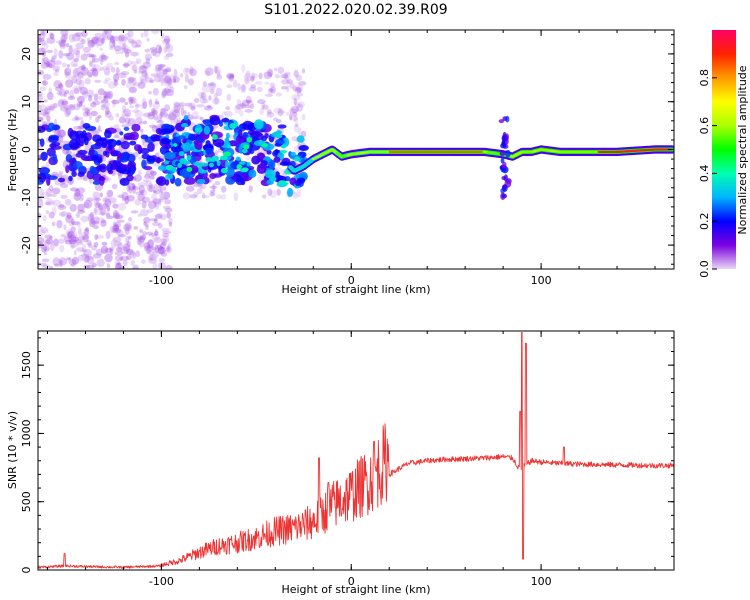 This screenshot has height=600, width=750. I want to click on snr-ytick-label: 1000, so click(26, 433).